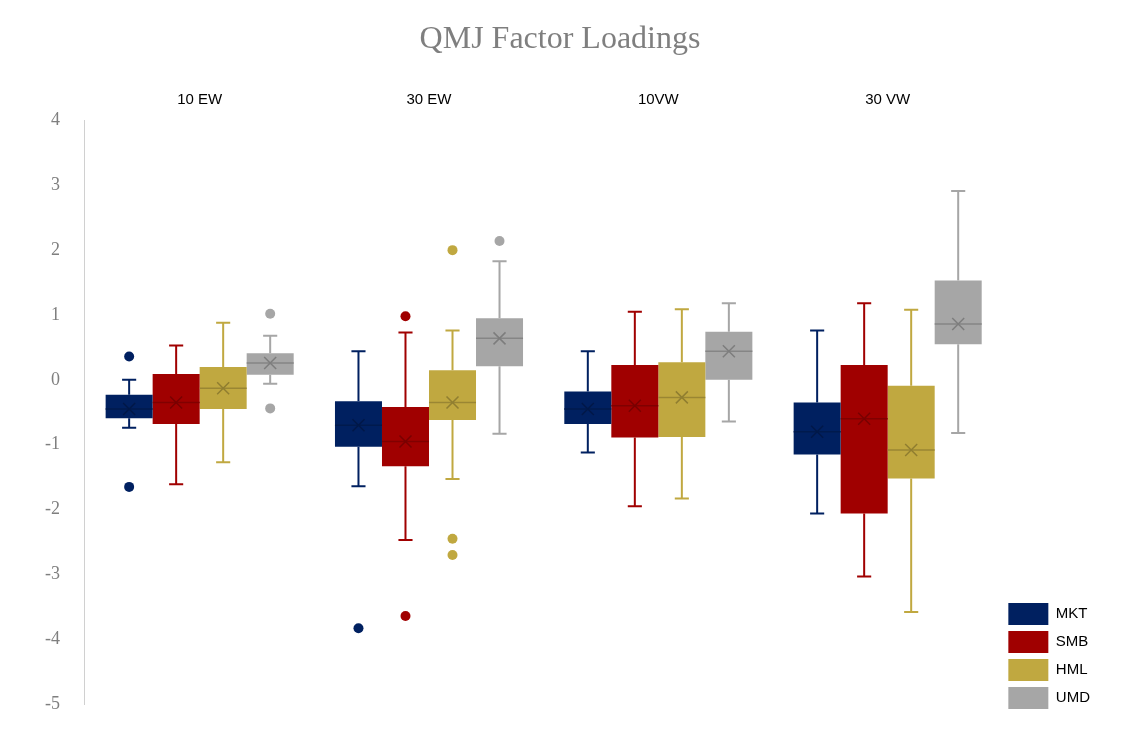 The image size is (1130, 740). Describe the element at coordinates (52, 638) in the screenshot. I see `y-tick-label: -4` at that location.